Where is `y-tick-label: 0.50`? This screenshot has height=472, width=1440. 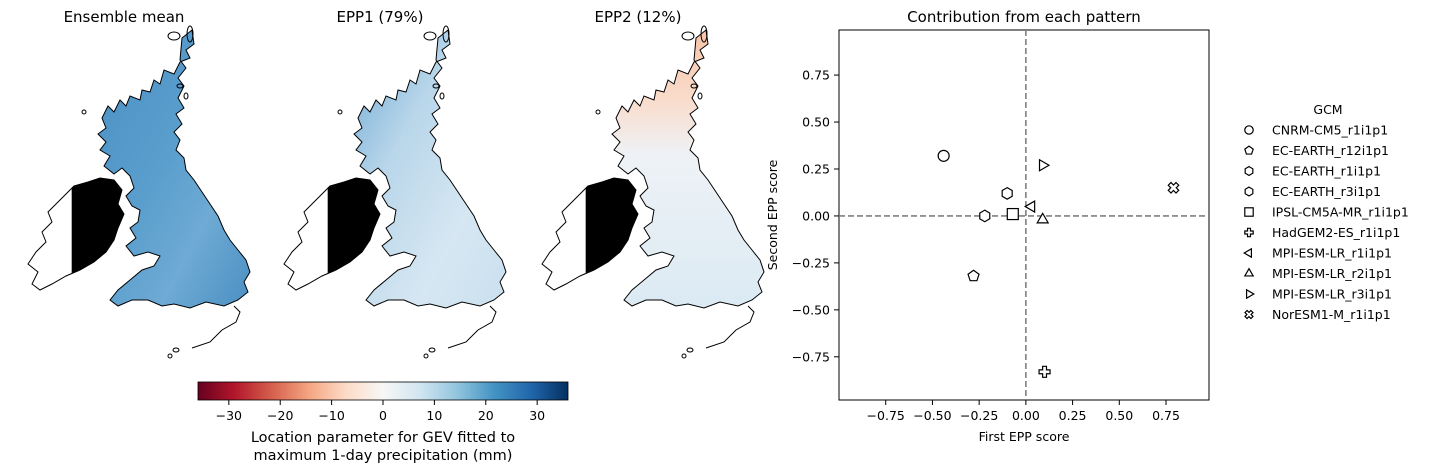 y-tick-label: 0.50 is located at coordinates (816, 122).